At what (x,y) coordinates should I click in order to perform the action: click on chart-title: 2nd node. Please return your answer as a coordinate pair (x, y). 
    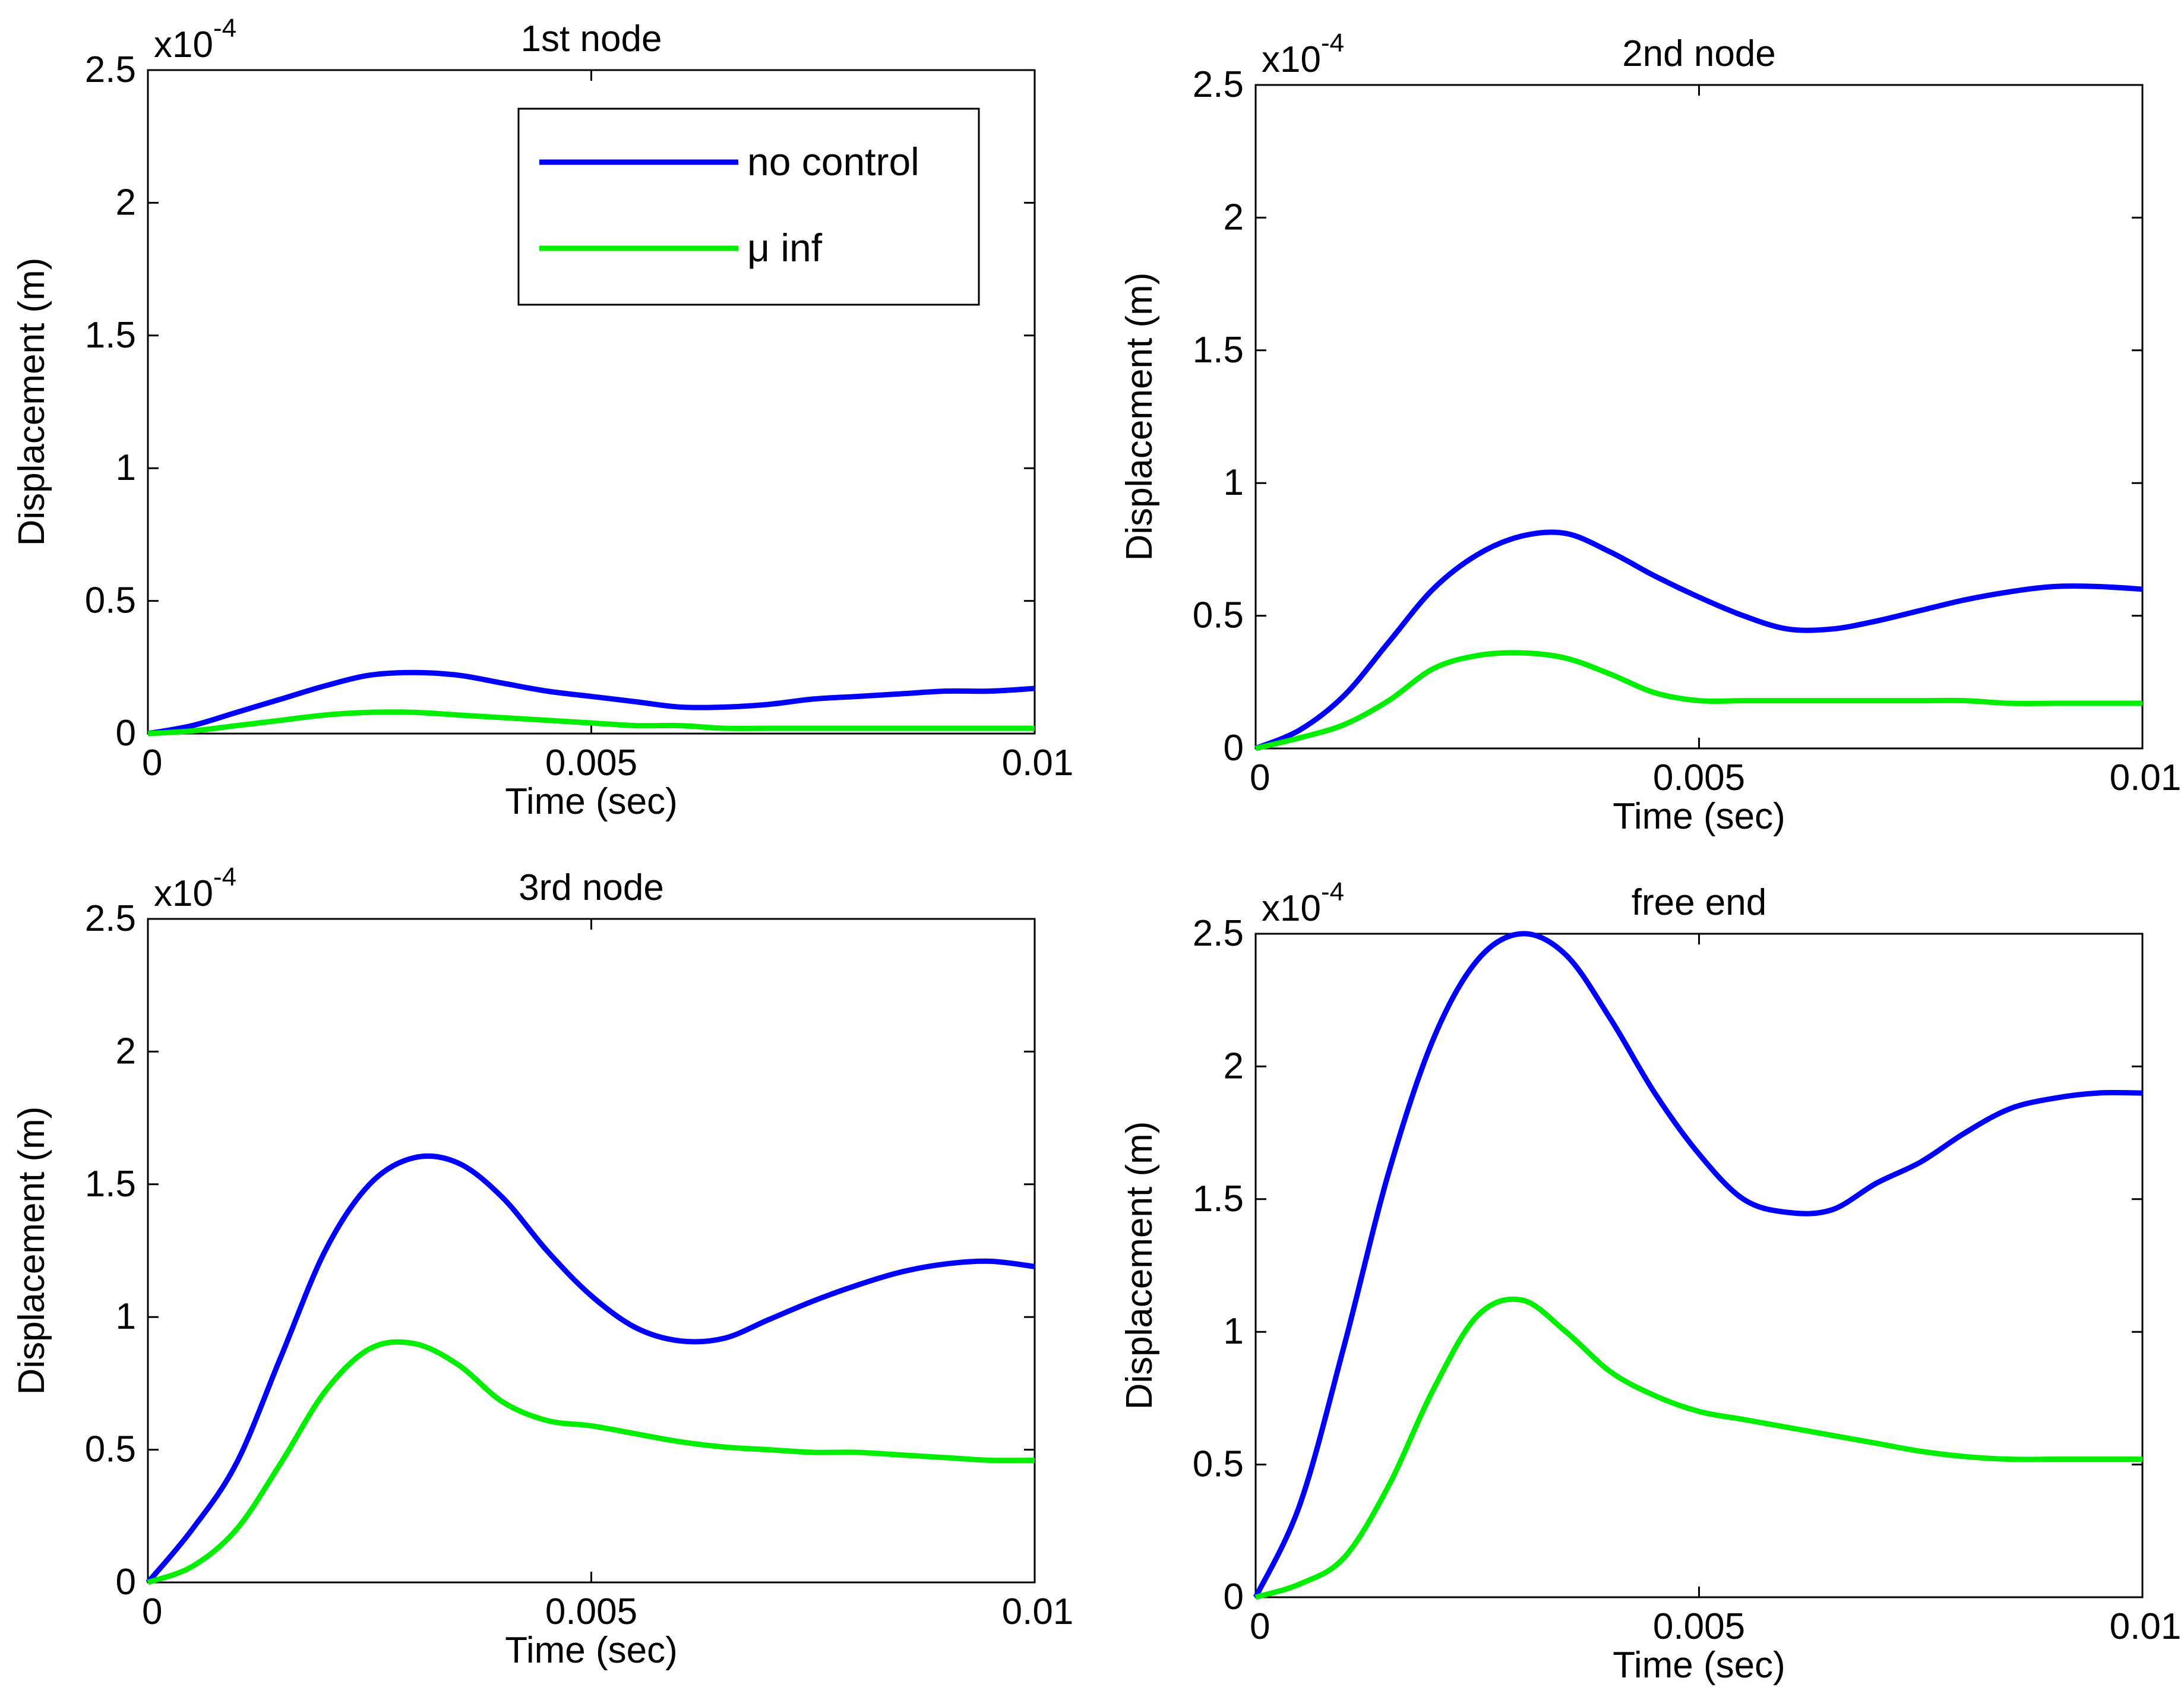
    Looking at the image, I should click on (1699, 53).